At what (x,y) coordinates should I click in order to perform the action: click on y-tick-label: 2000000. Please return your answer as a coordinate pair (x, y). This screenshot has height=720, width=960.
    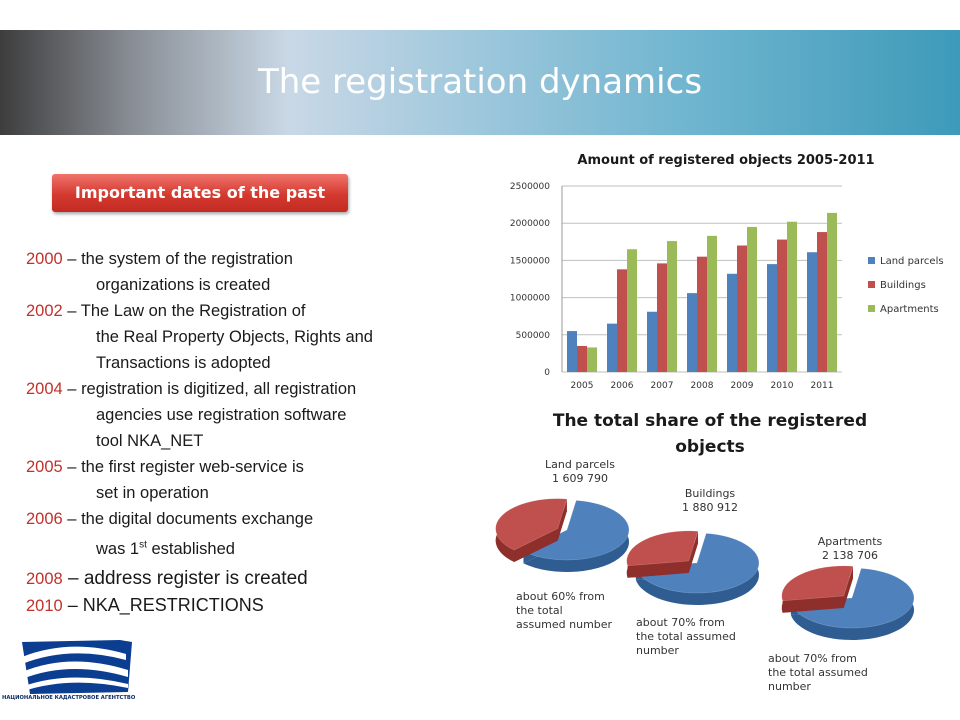
    Looking at the image, I should click on (530, 224).